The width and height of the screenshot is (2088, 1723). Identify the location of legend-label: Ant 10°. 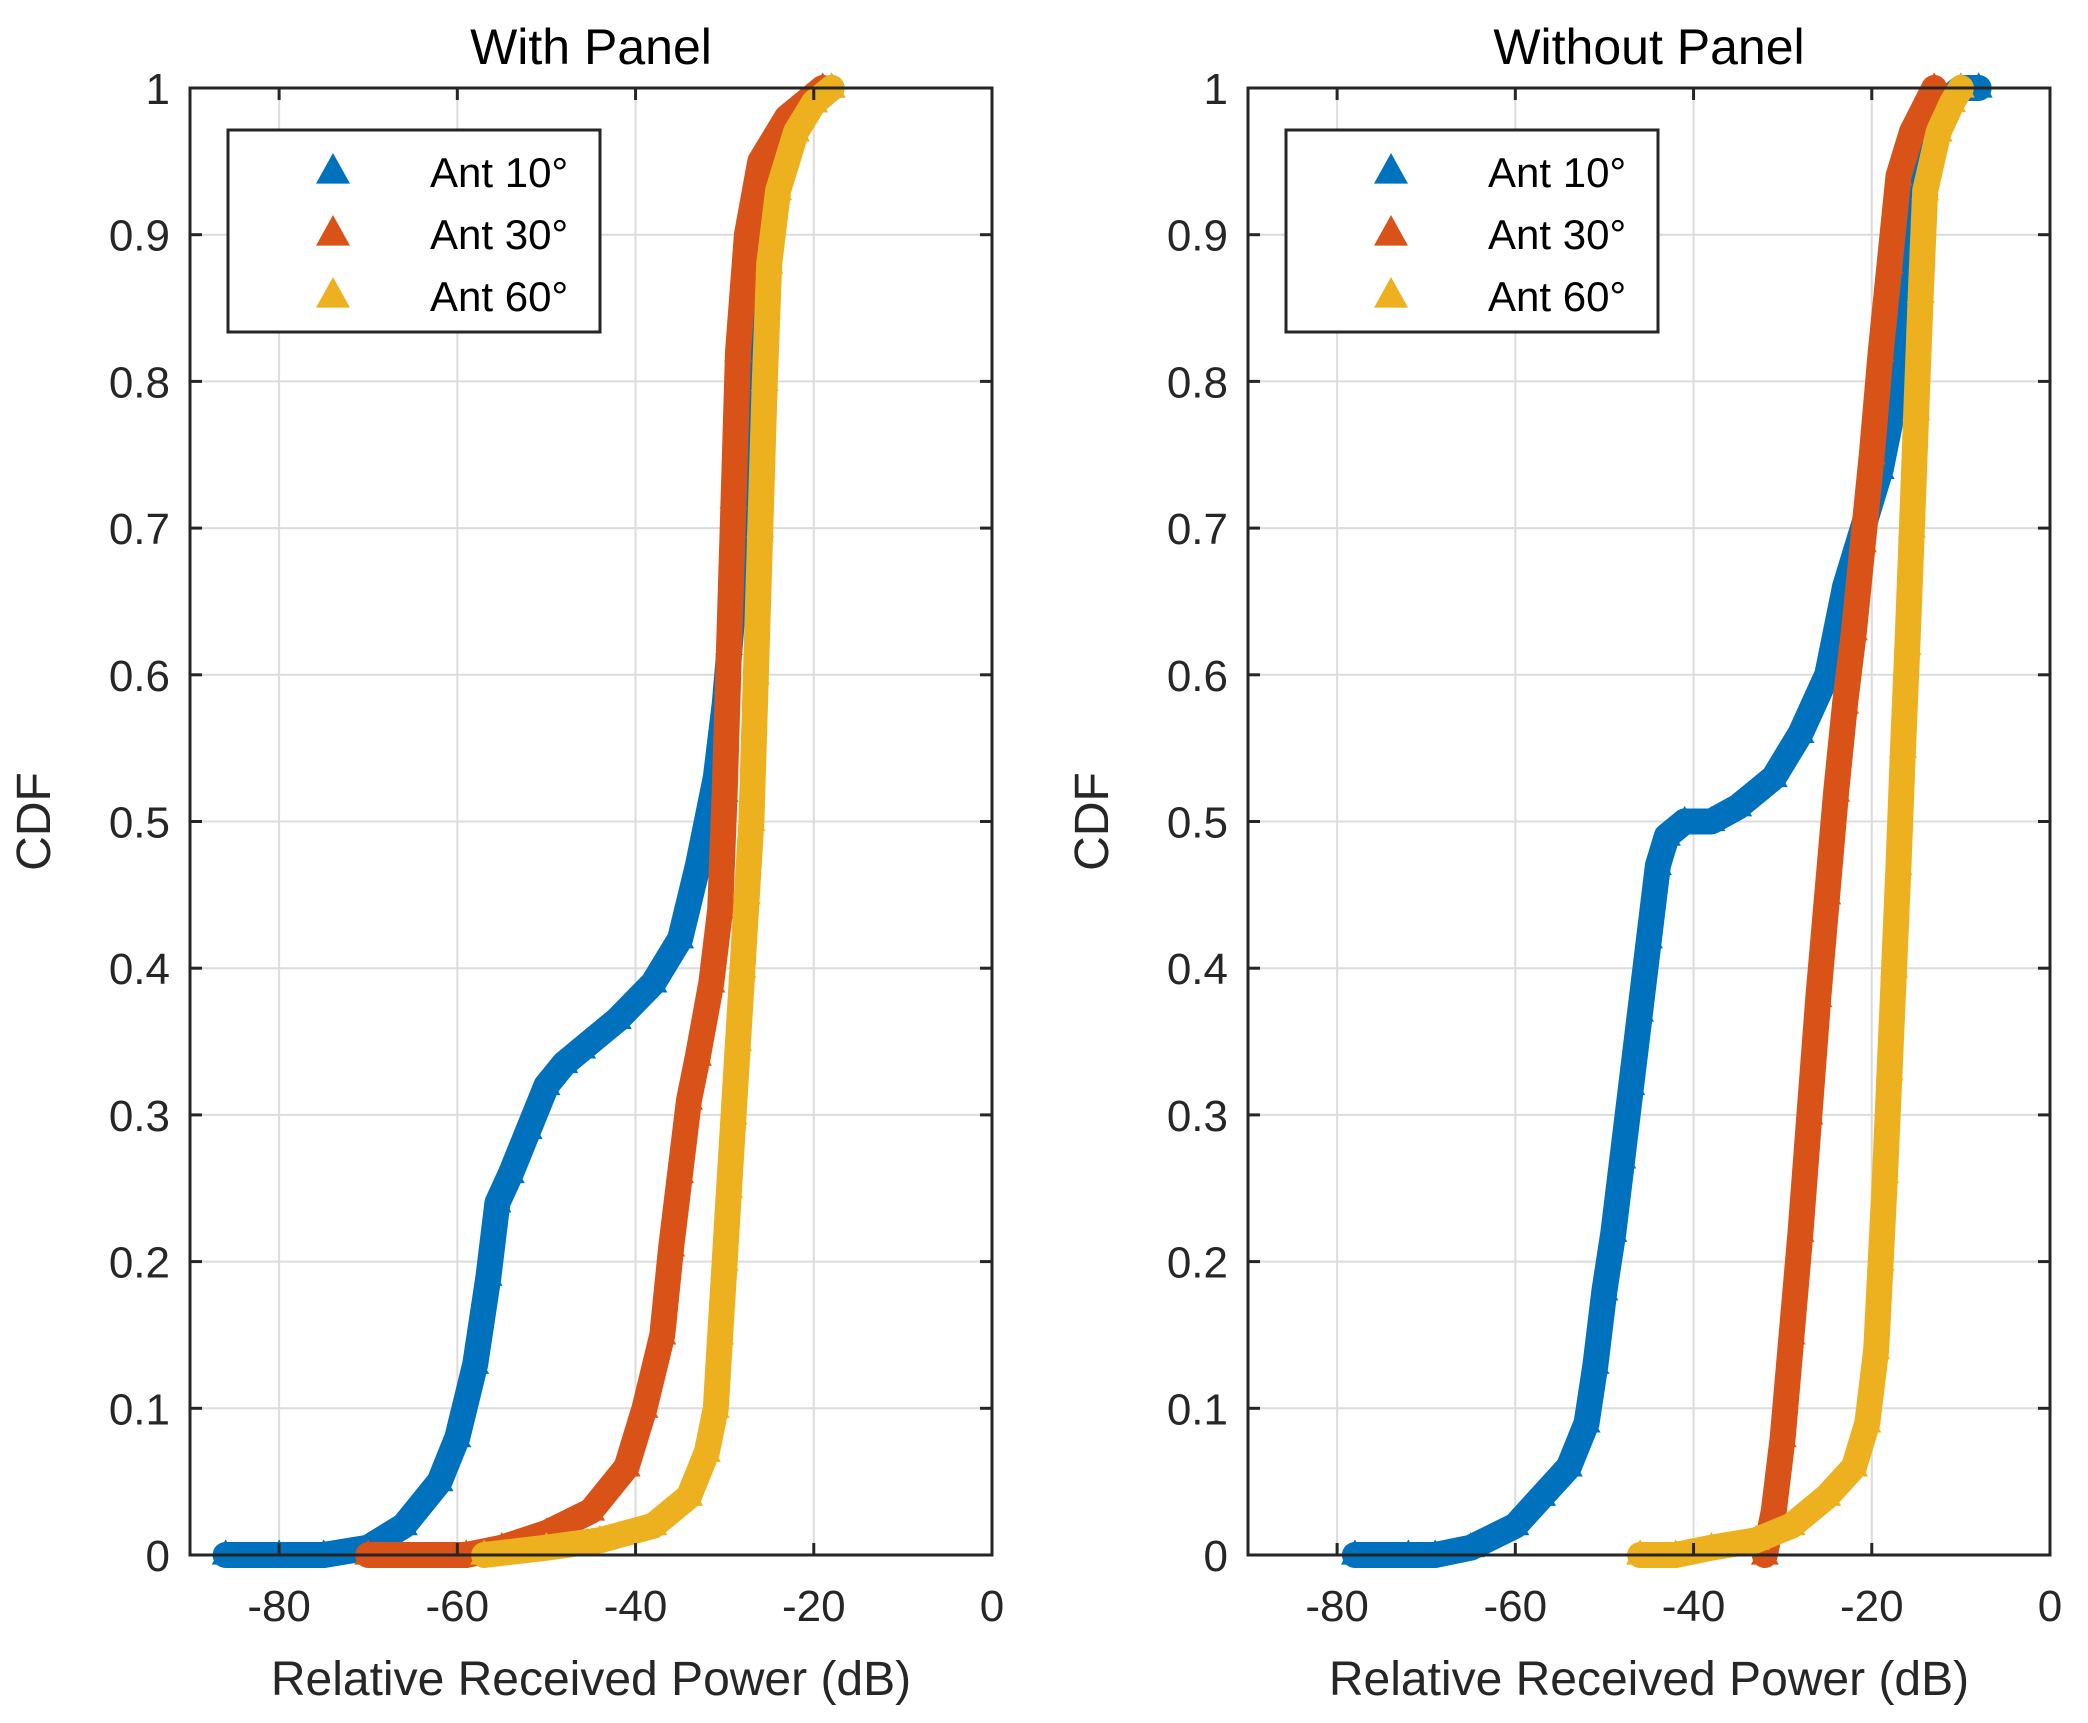
(499, 172).